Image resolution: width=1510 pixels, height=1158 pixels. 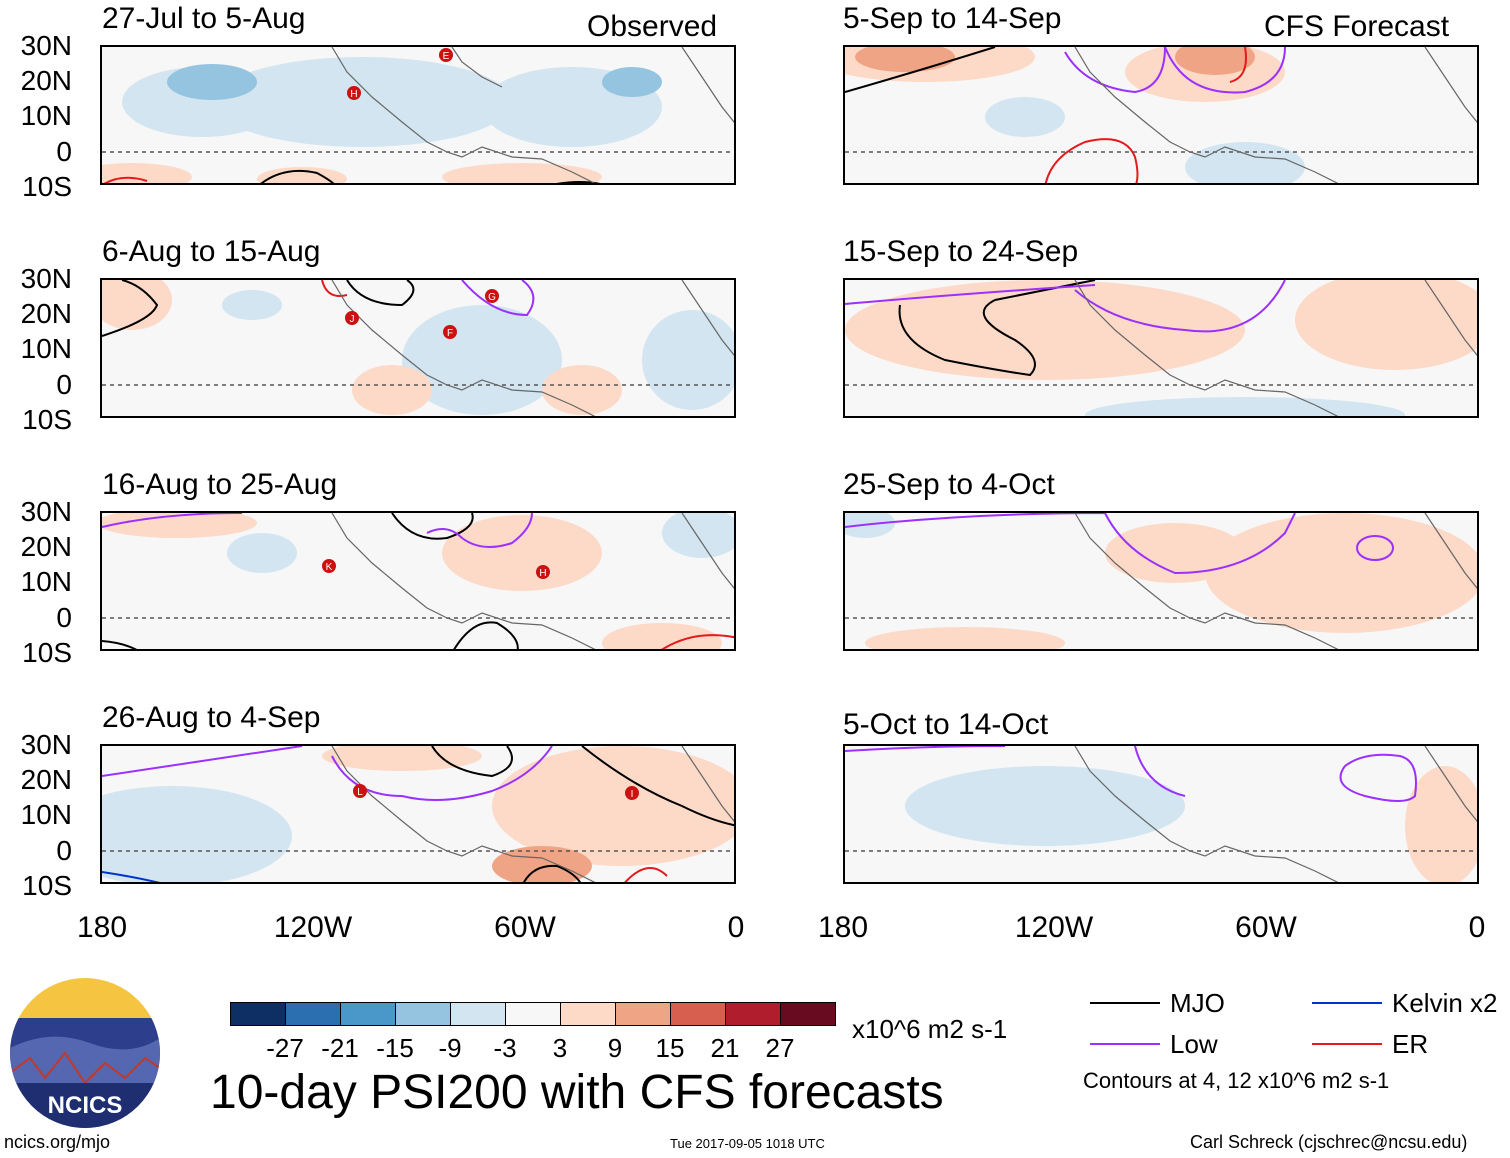 What do you see at coordinates (930, 1029) in the screenshot?
I see `colorbar-units: x10^6 m2 s-1` at bounding box center [930, 1029].